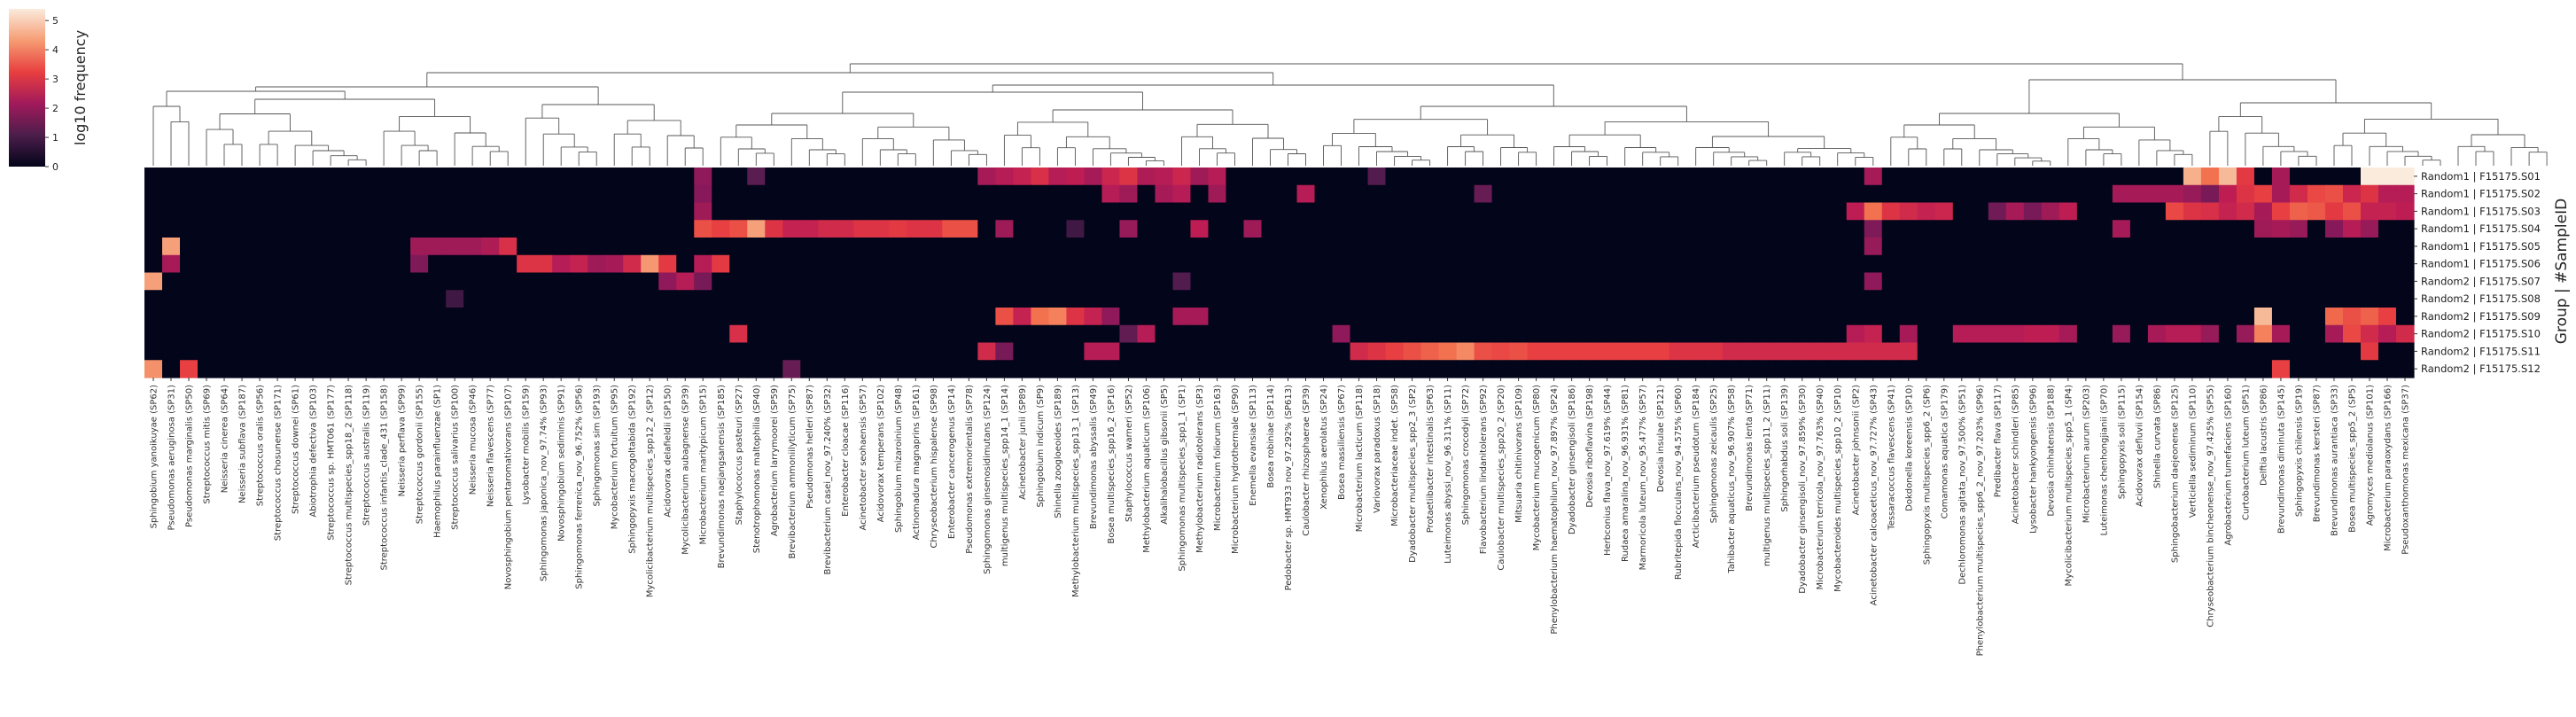  Describe the element at coordinates (2481, 211) in the screenshot. I see `row-label: Random1 | F15175.S03` at that location.